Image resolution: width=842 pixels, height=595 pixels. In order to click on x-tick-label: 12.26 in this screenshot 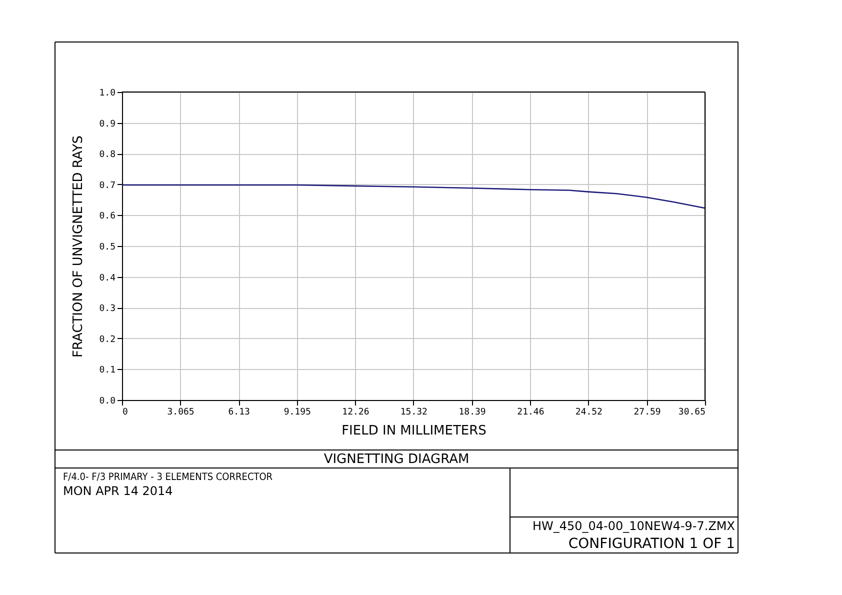, I will do `click(356, 413)`.